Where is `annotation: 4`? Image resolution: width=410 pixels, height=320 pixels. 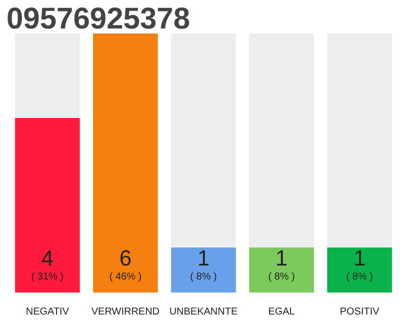
annotation: 4 is located at coordinates (47, 258).